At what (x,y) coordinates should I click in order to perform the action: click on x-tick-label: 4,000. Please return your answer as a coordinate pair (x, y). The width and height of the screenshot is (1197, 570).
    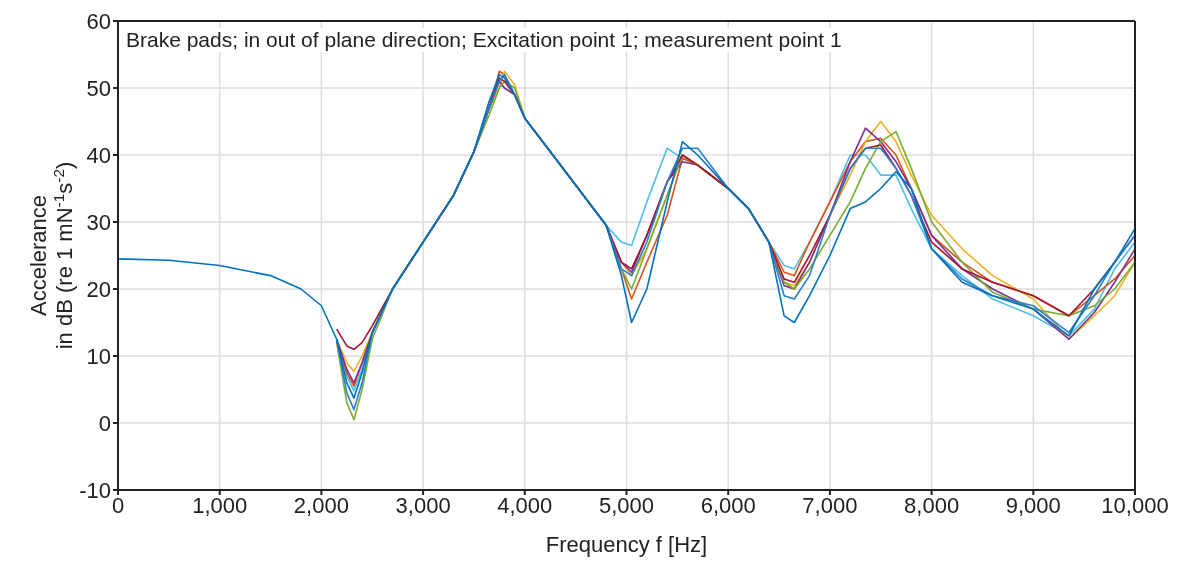
    Looking at the image, I should click on (525, 505).